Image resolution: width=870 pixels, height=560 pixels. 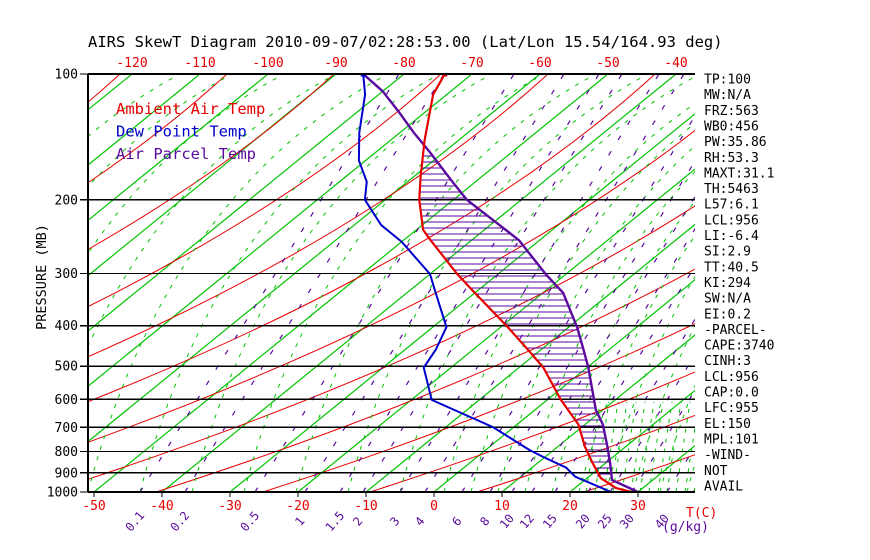 I want to click on readout-line-7: MAXT:31.1, so click(x=739, y=173).